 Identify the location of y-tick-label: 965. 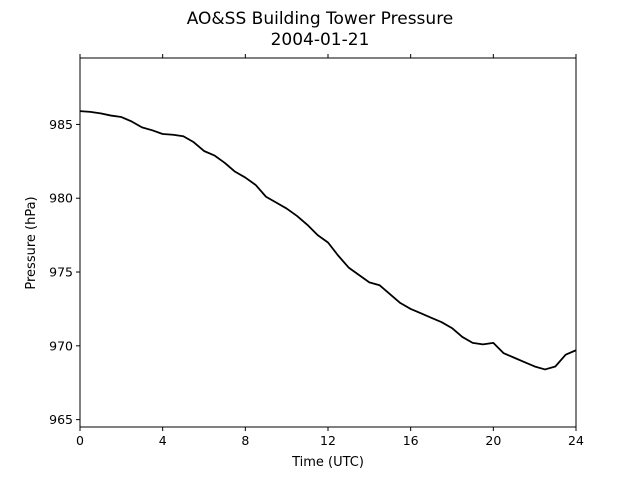
(61, 419).